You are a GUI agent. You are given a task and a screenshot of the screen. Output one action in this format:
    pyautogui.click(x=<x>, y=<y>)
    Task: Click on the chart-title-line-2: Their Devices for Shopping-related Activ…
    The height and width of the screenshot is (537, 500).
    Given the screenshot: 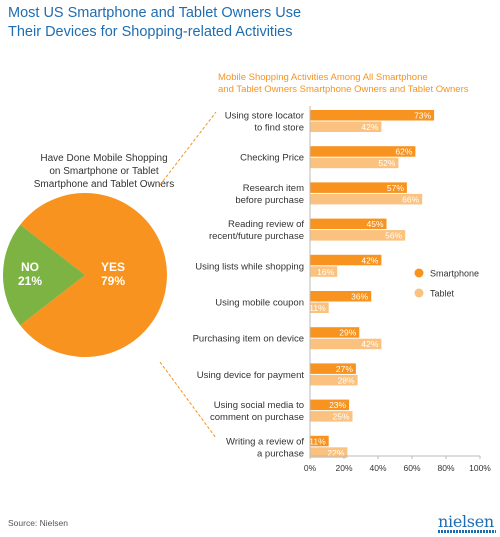 What is the action you would take?
    pyautogui.click(x=150, y=32)
    